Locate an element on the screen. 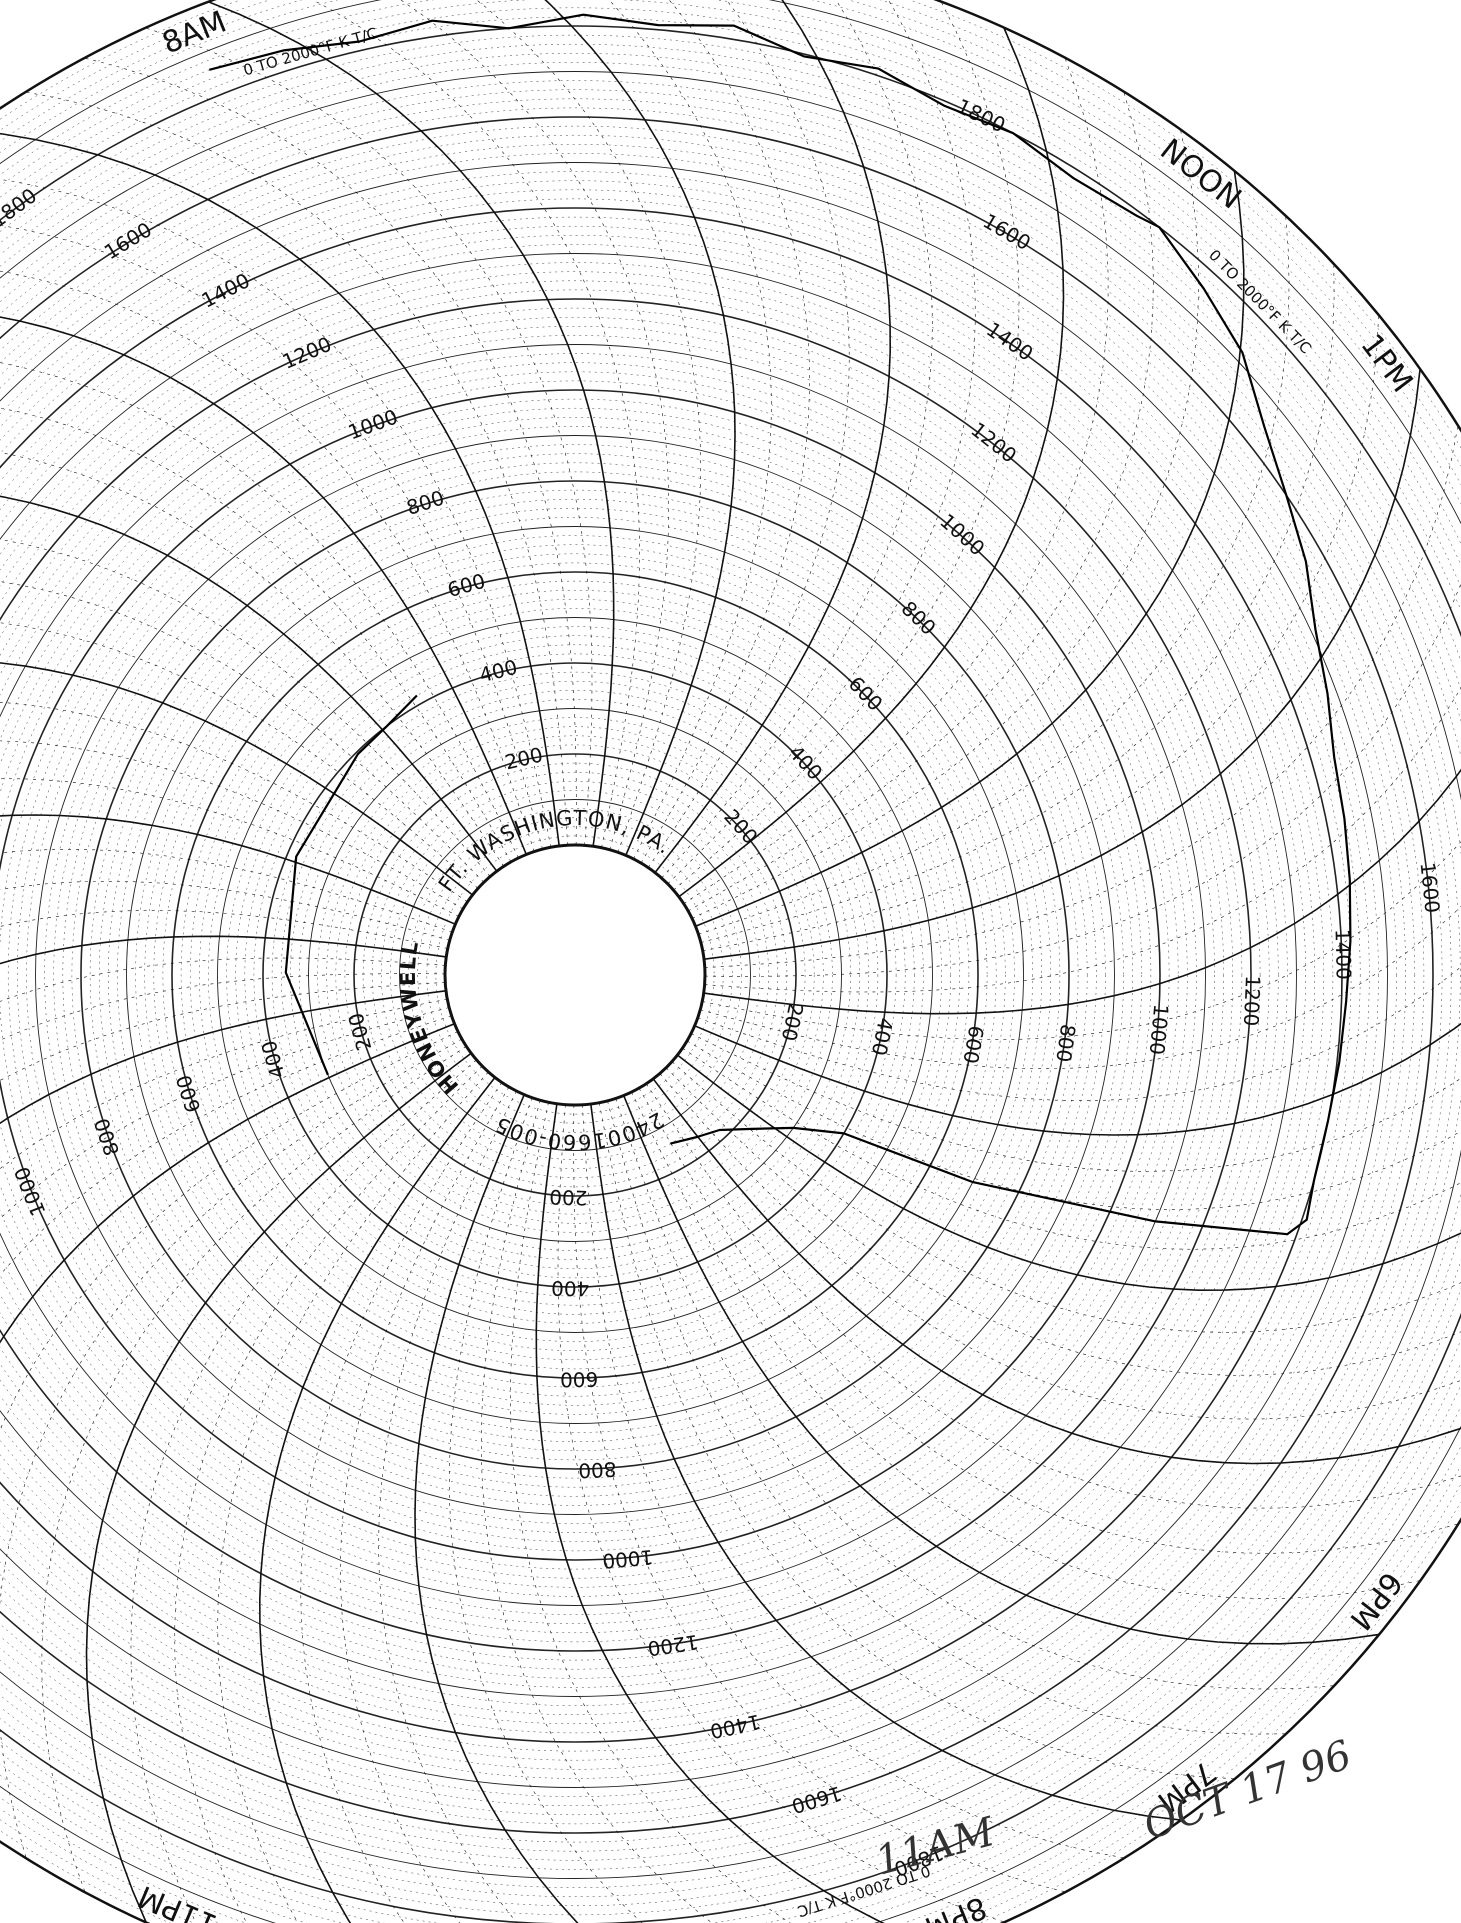 The height and width of the screenshot is (1923, 1461). ring-label-800: 800 is located at coordinates (919, 618).